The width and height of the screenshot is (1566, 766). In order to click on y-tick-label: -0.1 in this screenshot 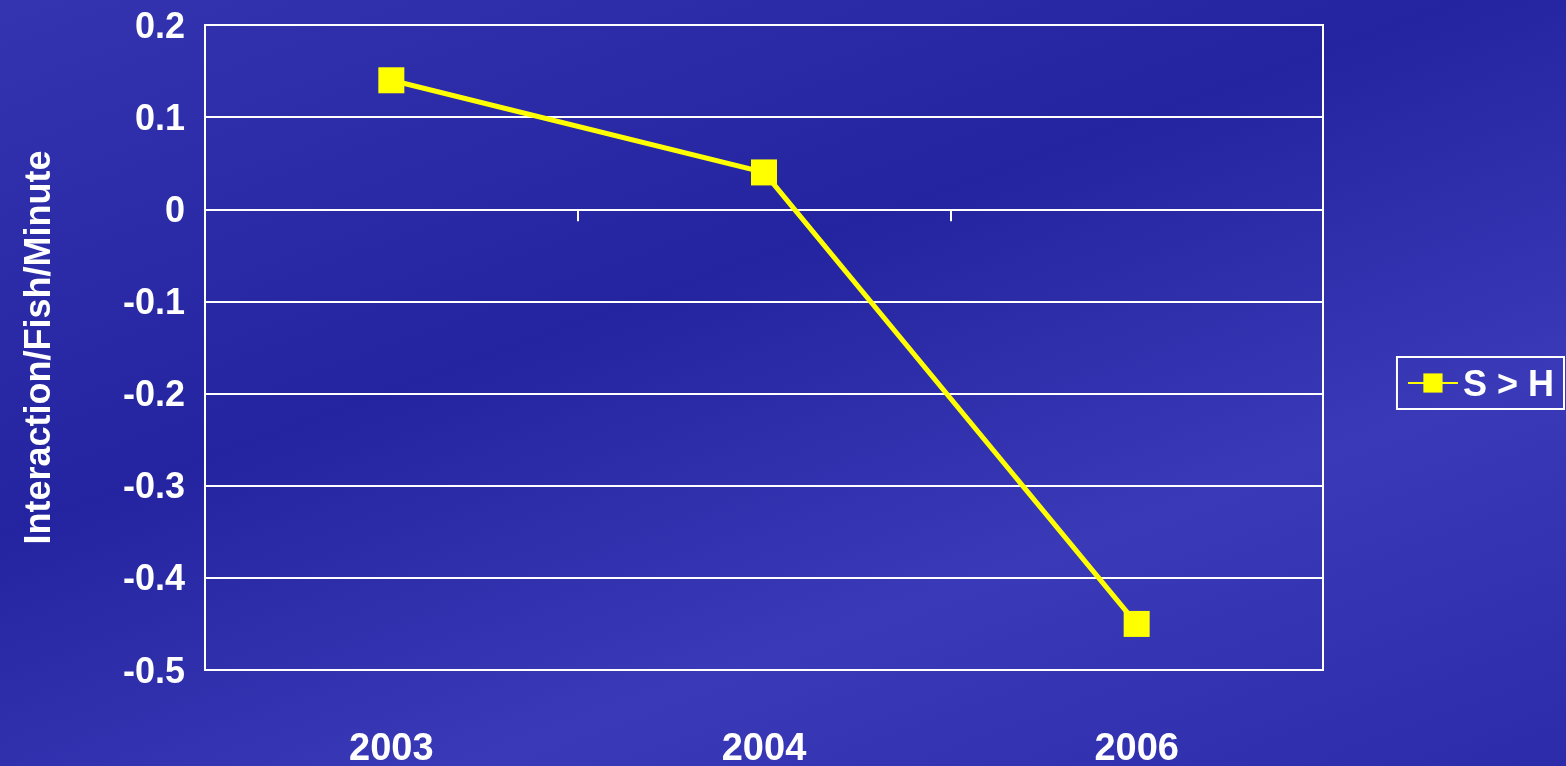, I will do `click(153, 301)`.